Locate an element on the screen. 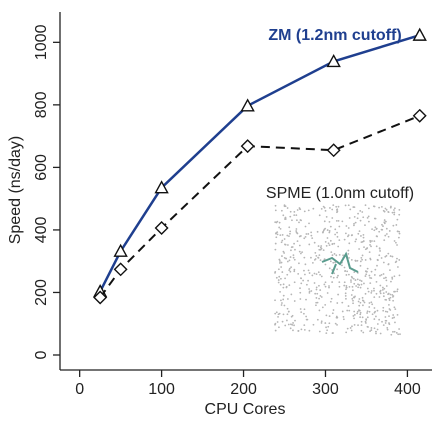  series-label: SPME (1.0nm cutoff) is located at coordinates (340, 193).